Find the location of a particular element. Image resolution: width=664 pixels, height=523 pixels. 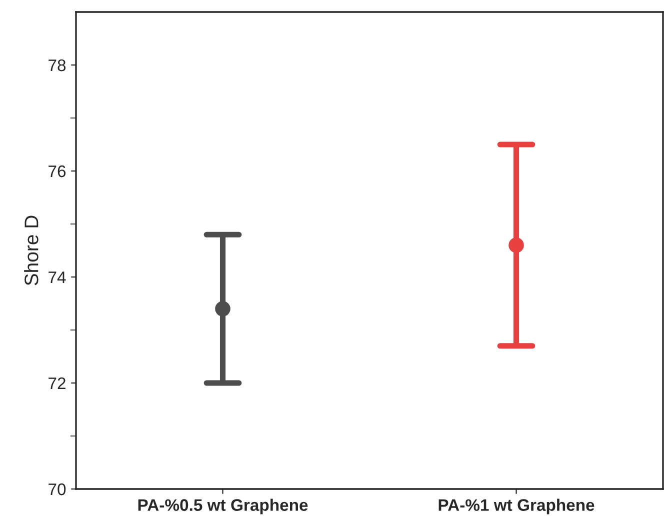

x-tick-label: PA-%0.5 wt Graphene is located at coordinates (223, 506).